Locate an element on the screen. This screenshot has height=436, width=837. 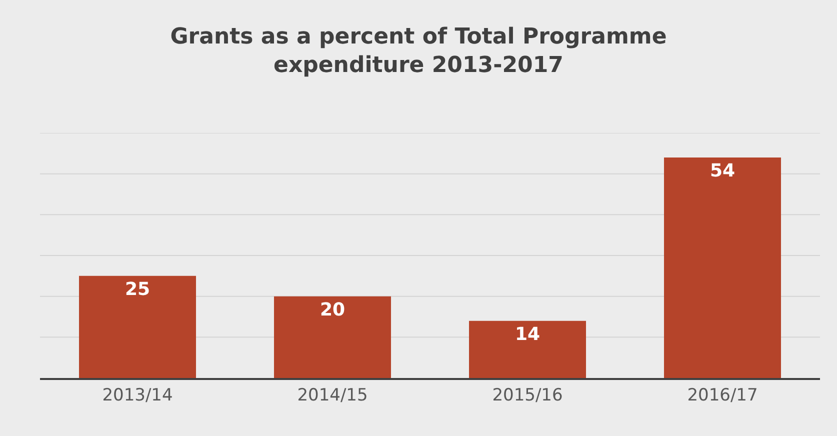
x-tick-label: 2014/15 is located at coordinates (332, 395).